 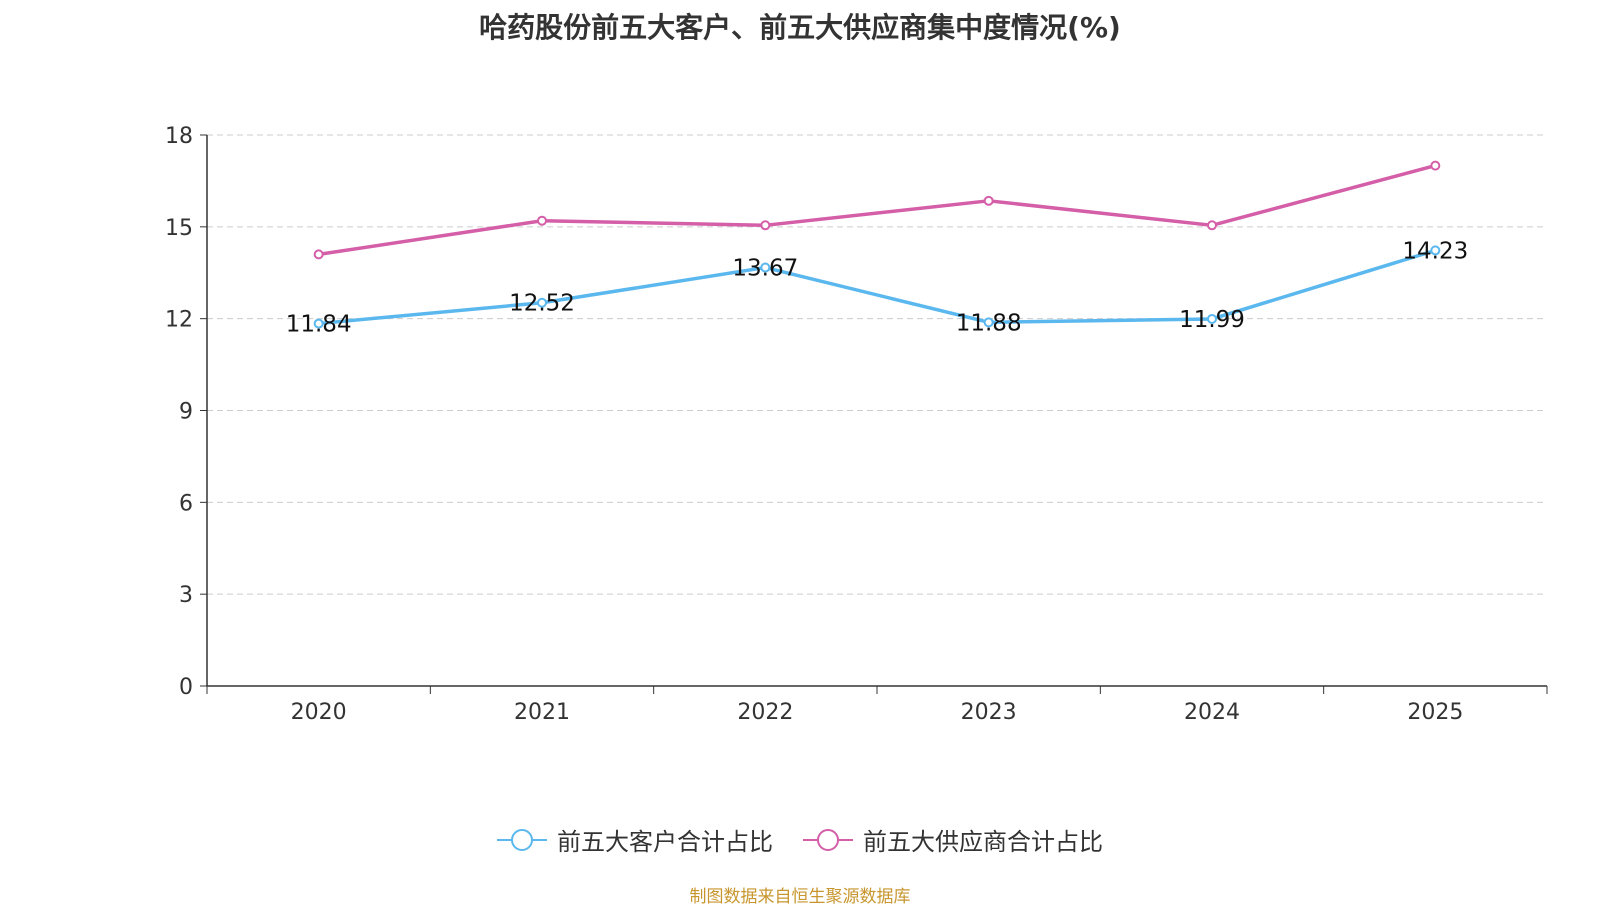 I want to click on x-tick-label-2024: 2024, so click(x=1212, y=712).